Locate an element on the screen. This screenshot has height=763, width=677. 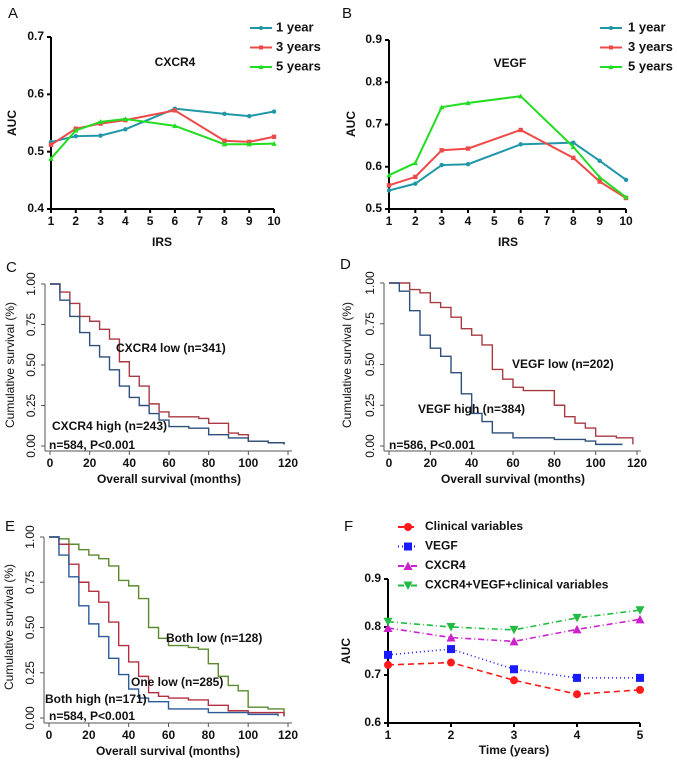
legend-label: Clinical variables is located at coordinates (474, 526).